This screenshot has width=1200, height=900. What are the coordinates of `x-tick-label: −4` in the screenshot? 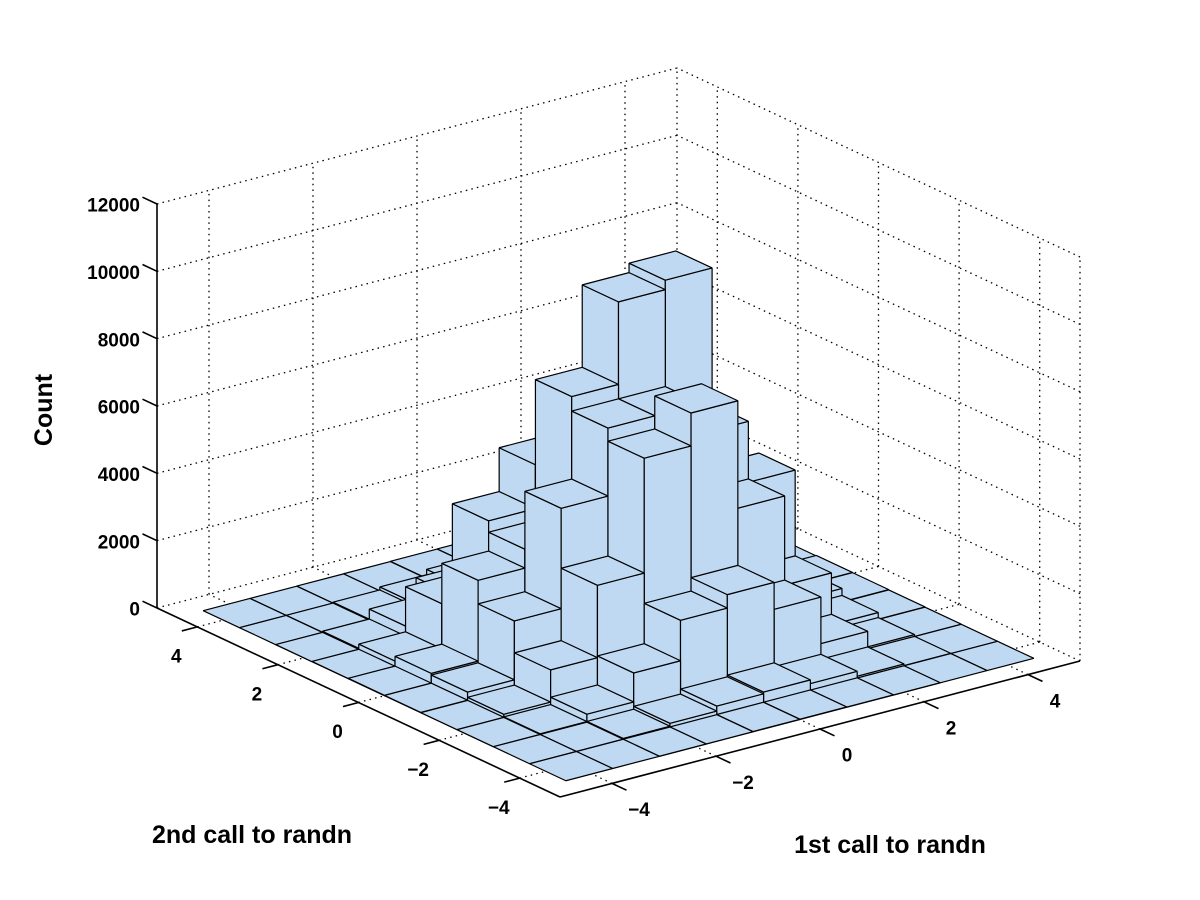 It's located at (639, 810).